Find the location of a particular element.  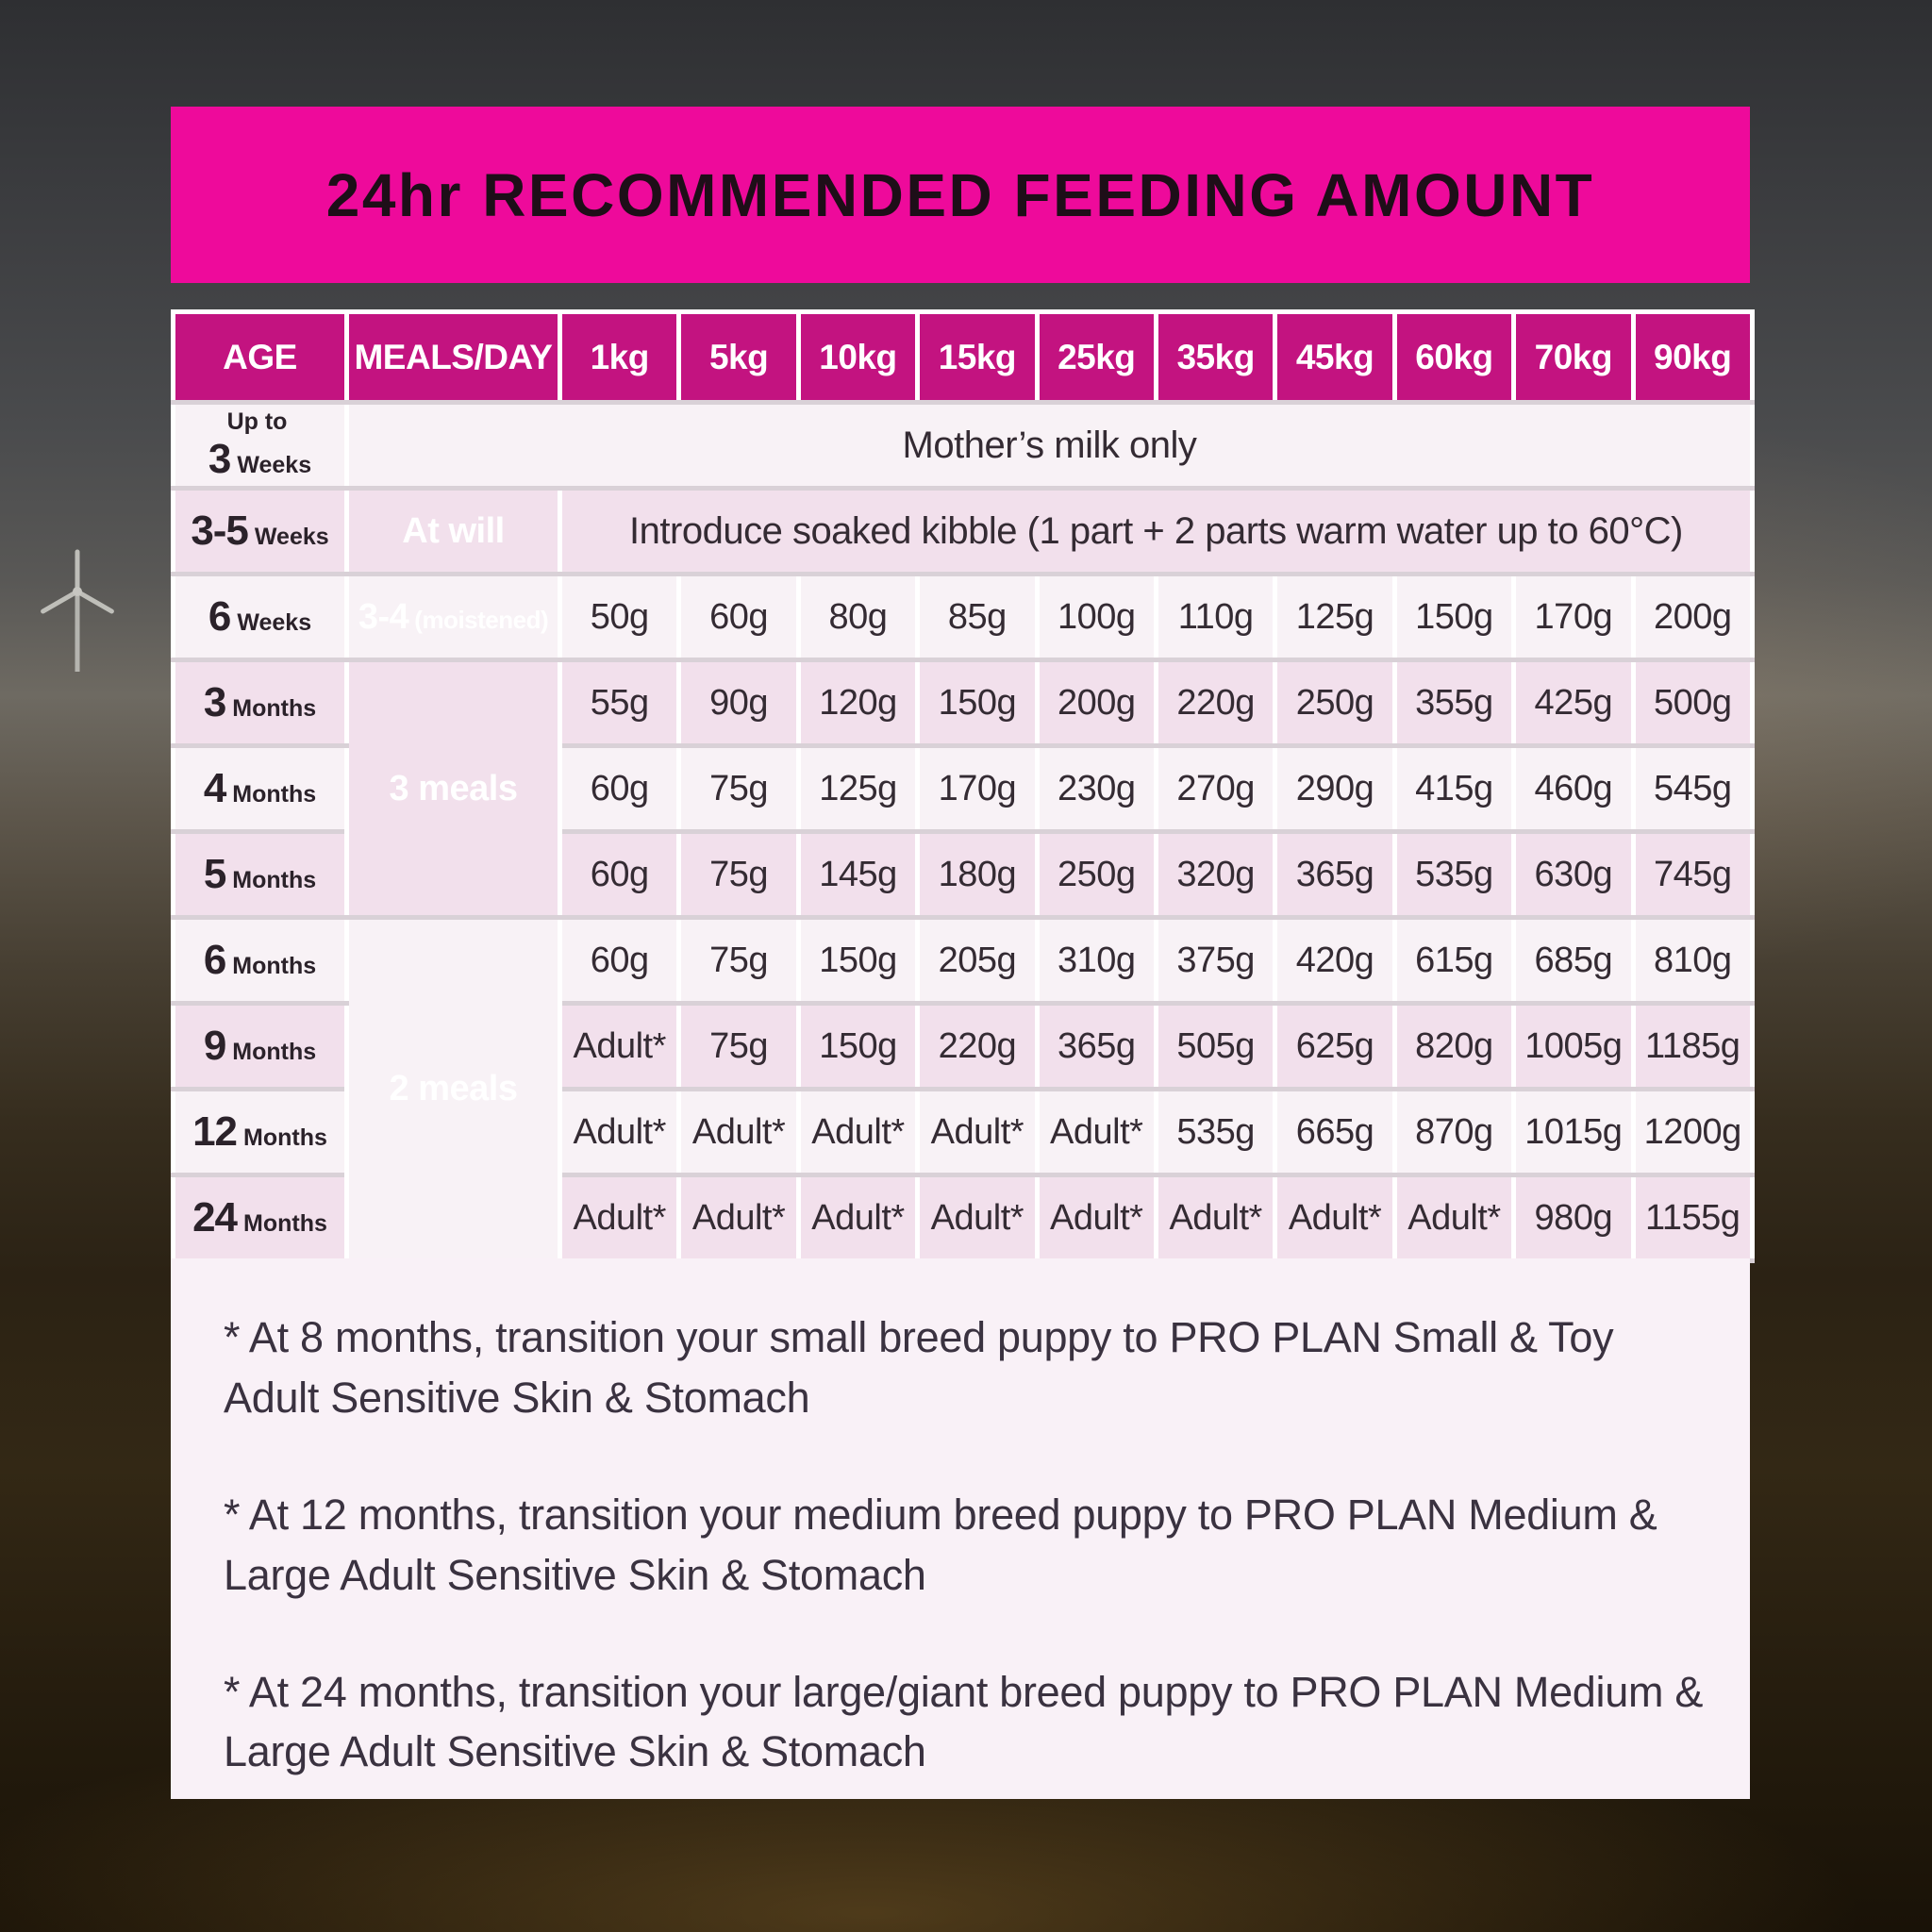

column-header-weight: 5kg is located at coordinates (739, 357).